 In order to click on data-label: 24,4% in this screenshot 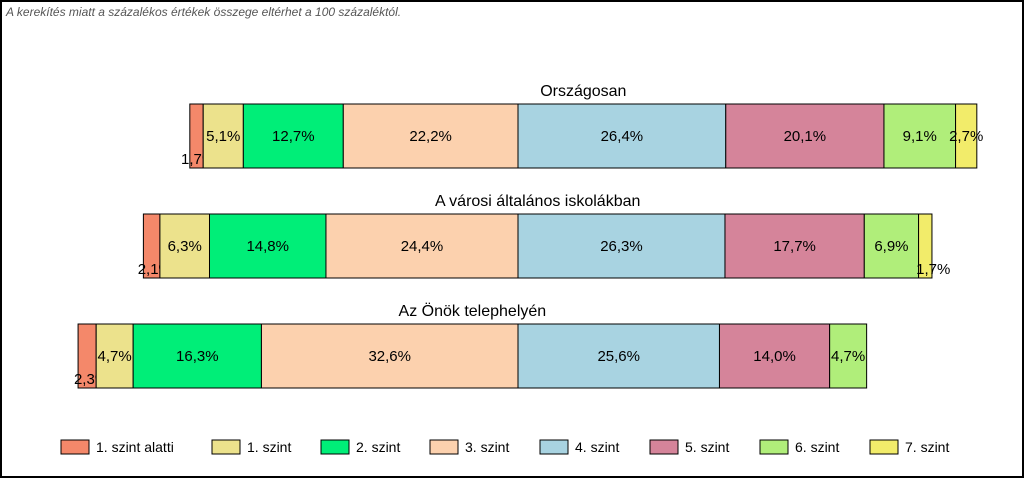, I will do `click(422, 246)`.